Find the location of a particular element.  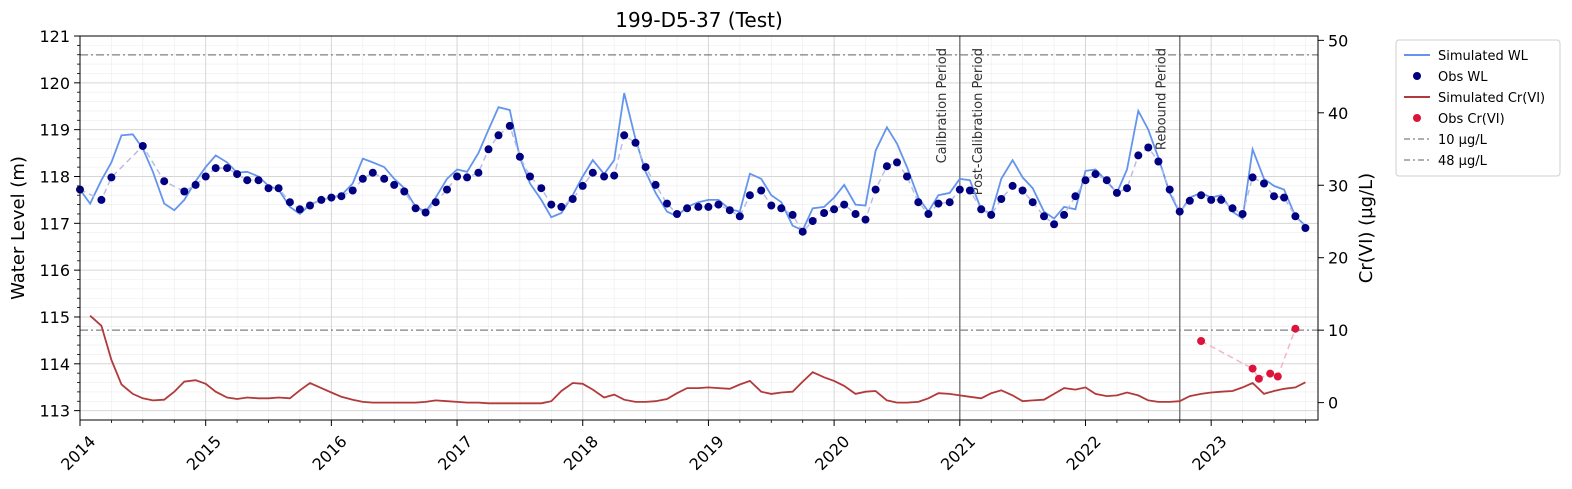

y-axis-left-label: Water Level (m) is located at coordinates (18, 228).